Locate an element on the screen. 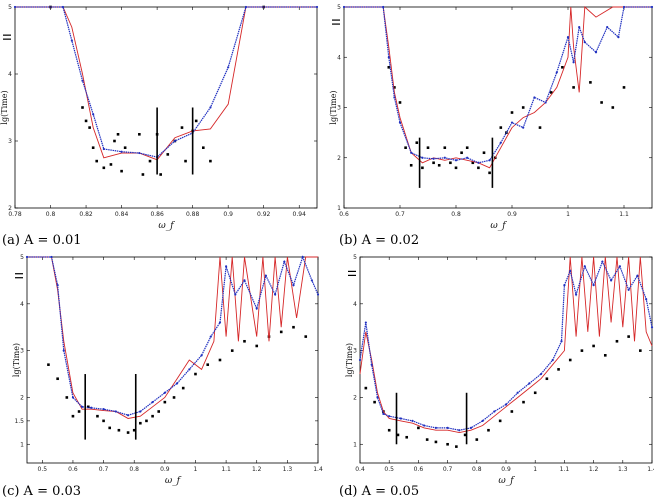 This screenshot has height=500, width=654. x-tick-label: 0.82 is located at coordinates (86, 214).